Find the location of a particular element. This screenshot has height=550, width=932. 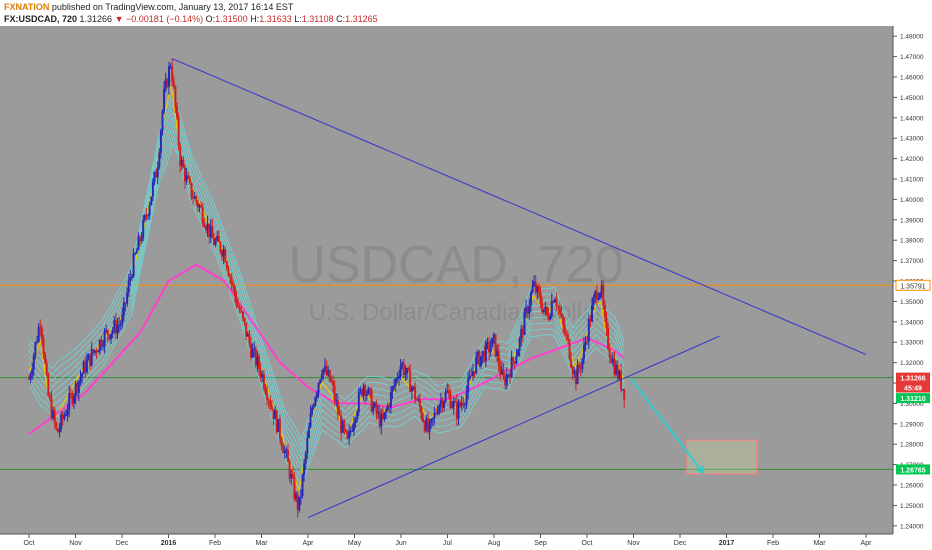

high-label: H: is located at coordinates (255, 19).